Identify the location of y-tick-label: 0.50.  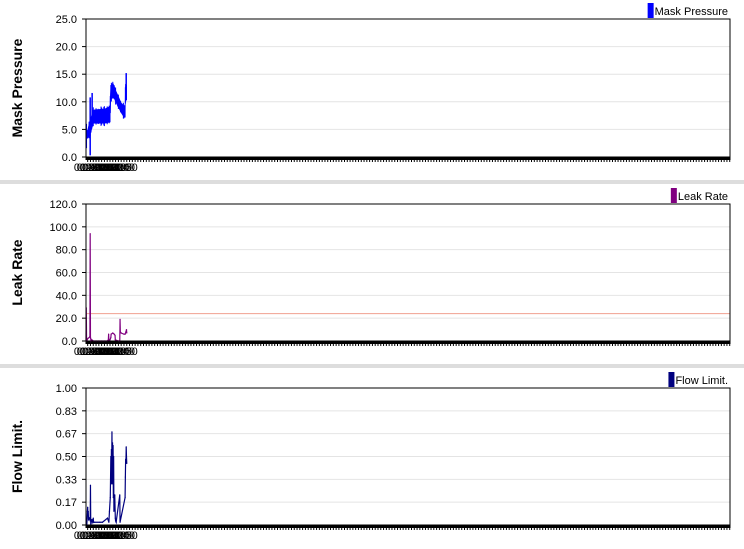
(66, 458).